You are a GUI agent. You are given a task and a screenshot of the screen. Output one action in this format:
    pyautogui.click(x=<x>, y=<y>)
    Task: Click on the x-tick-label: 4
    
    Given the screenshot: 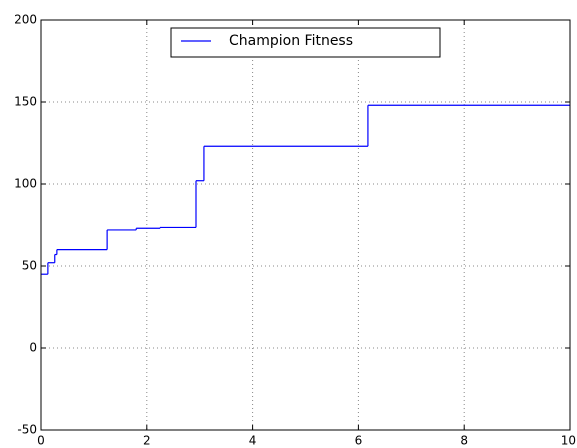 What is the action you would take?
    pyautogui.click(x=253, y=441)
    